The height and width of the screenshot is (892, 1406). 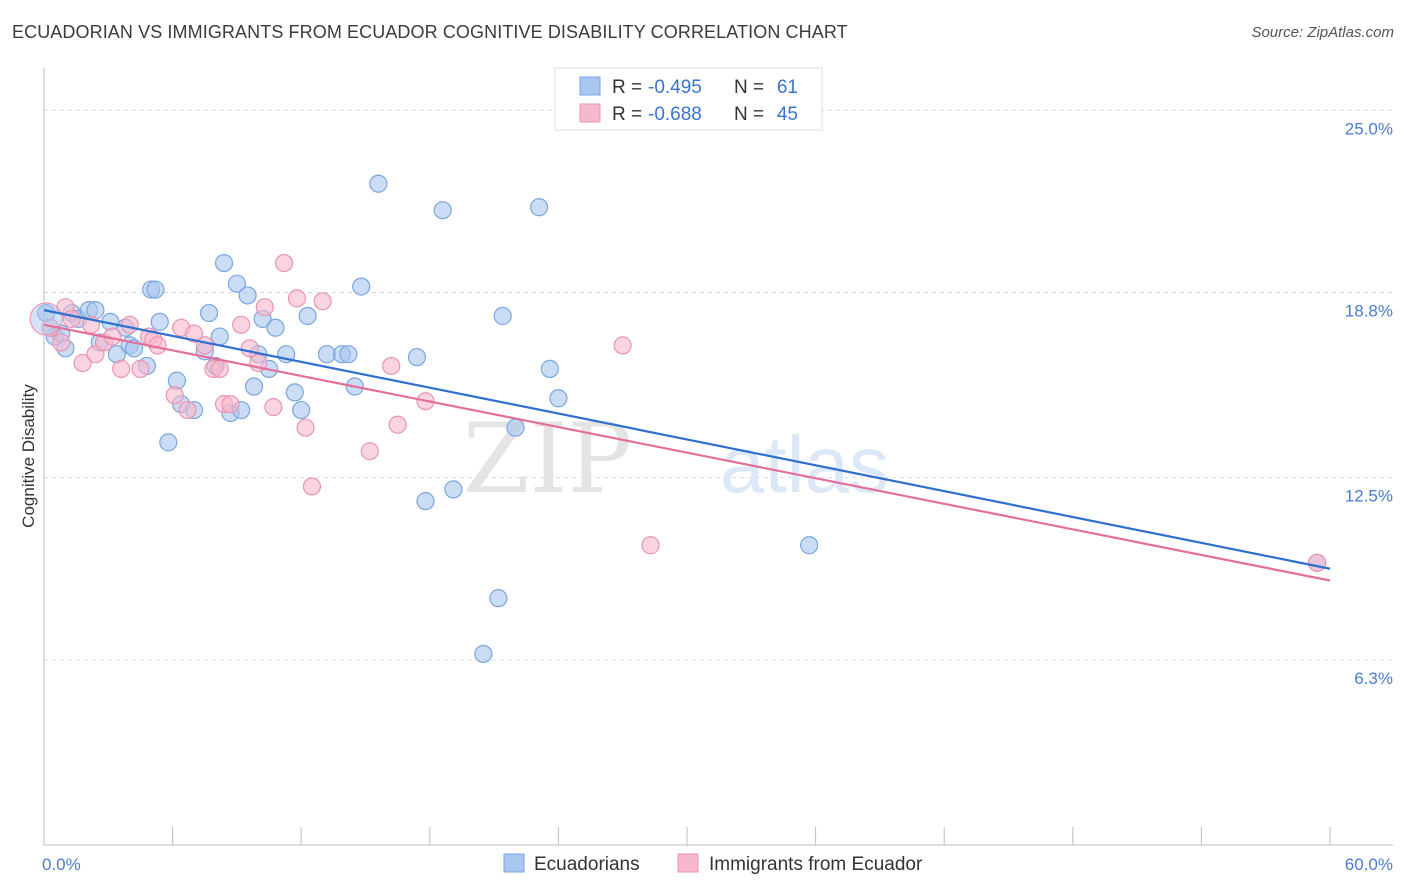 What do you see at coordinates (675, 114) in the screenshot?
I see `legend-r-value-2: -0.688` at bounding box center [675, 114].